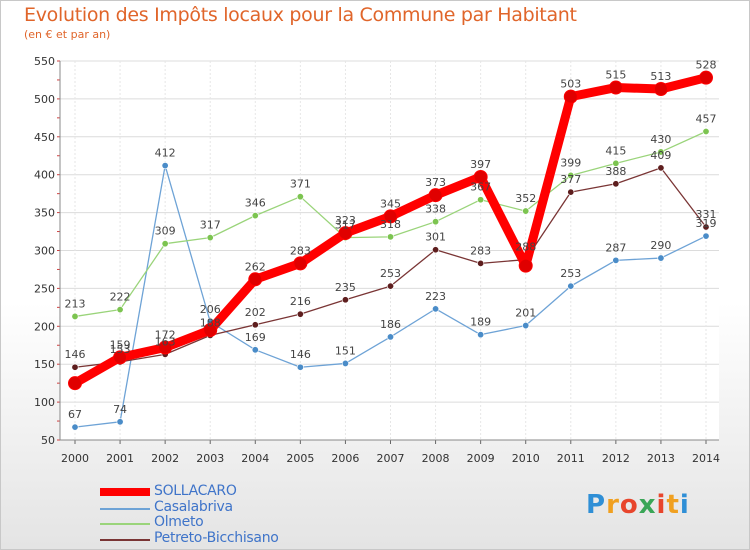 The width and height of the screenshot is (750, 550). What do you see at coordinates (435, 182) in the screenshot?
I see `data-label-sollacaro: 373` at bounding box center [435, 182].